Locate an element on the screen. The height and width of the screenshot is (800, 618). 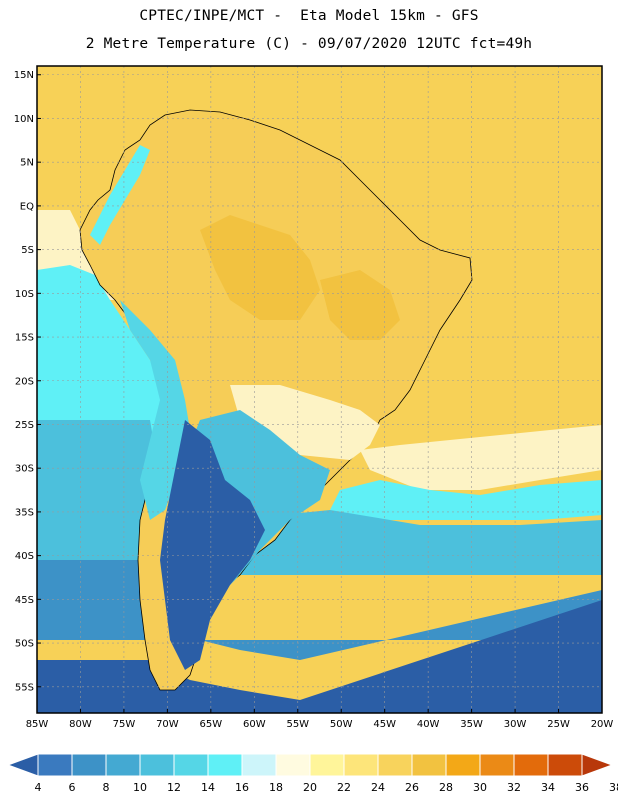
colorbar-label: 36 is located at coordinates (582, 787).